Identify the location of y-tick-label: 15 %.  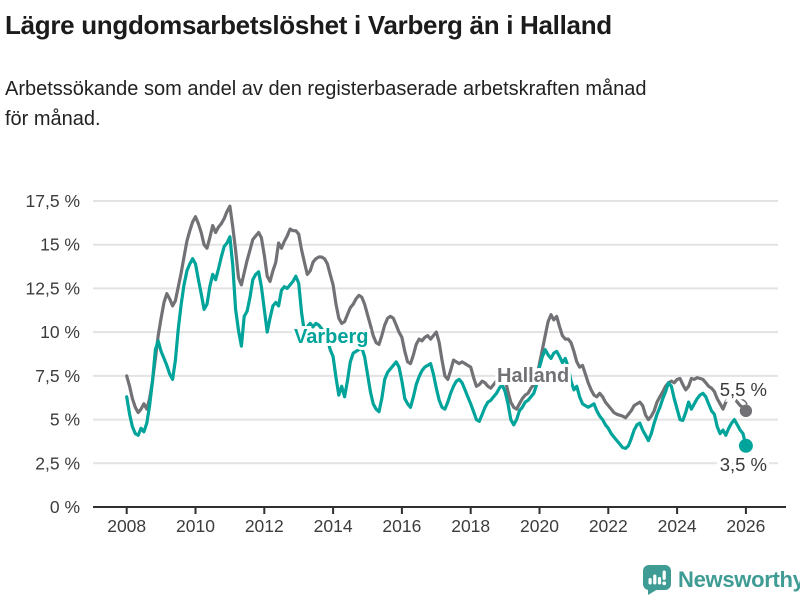
(60, 245).